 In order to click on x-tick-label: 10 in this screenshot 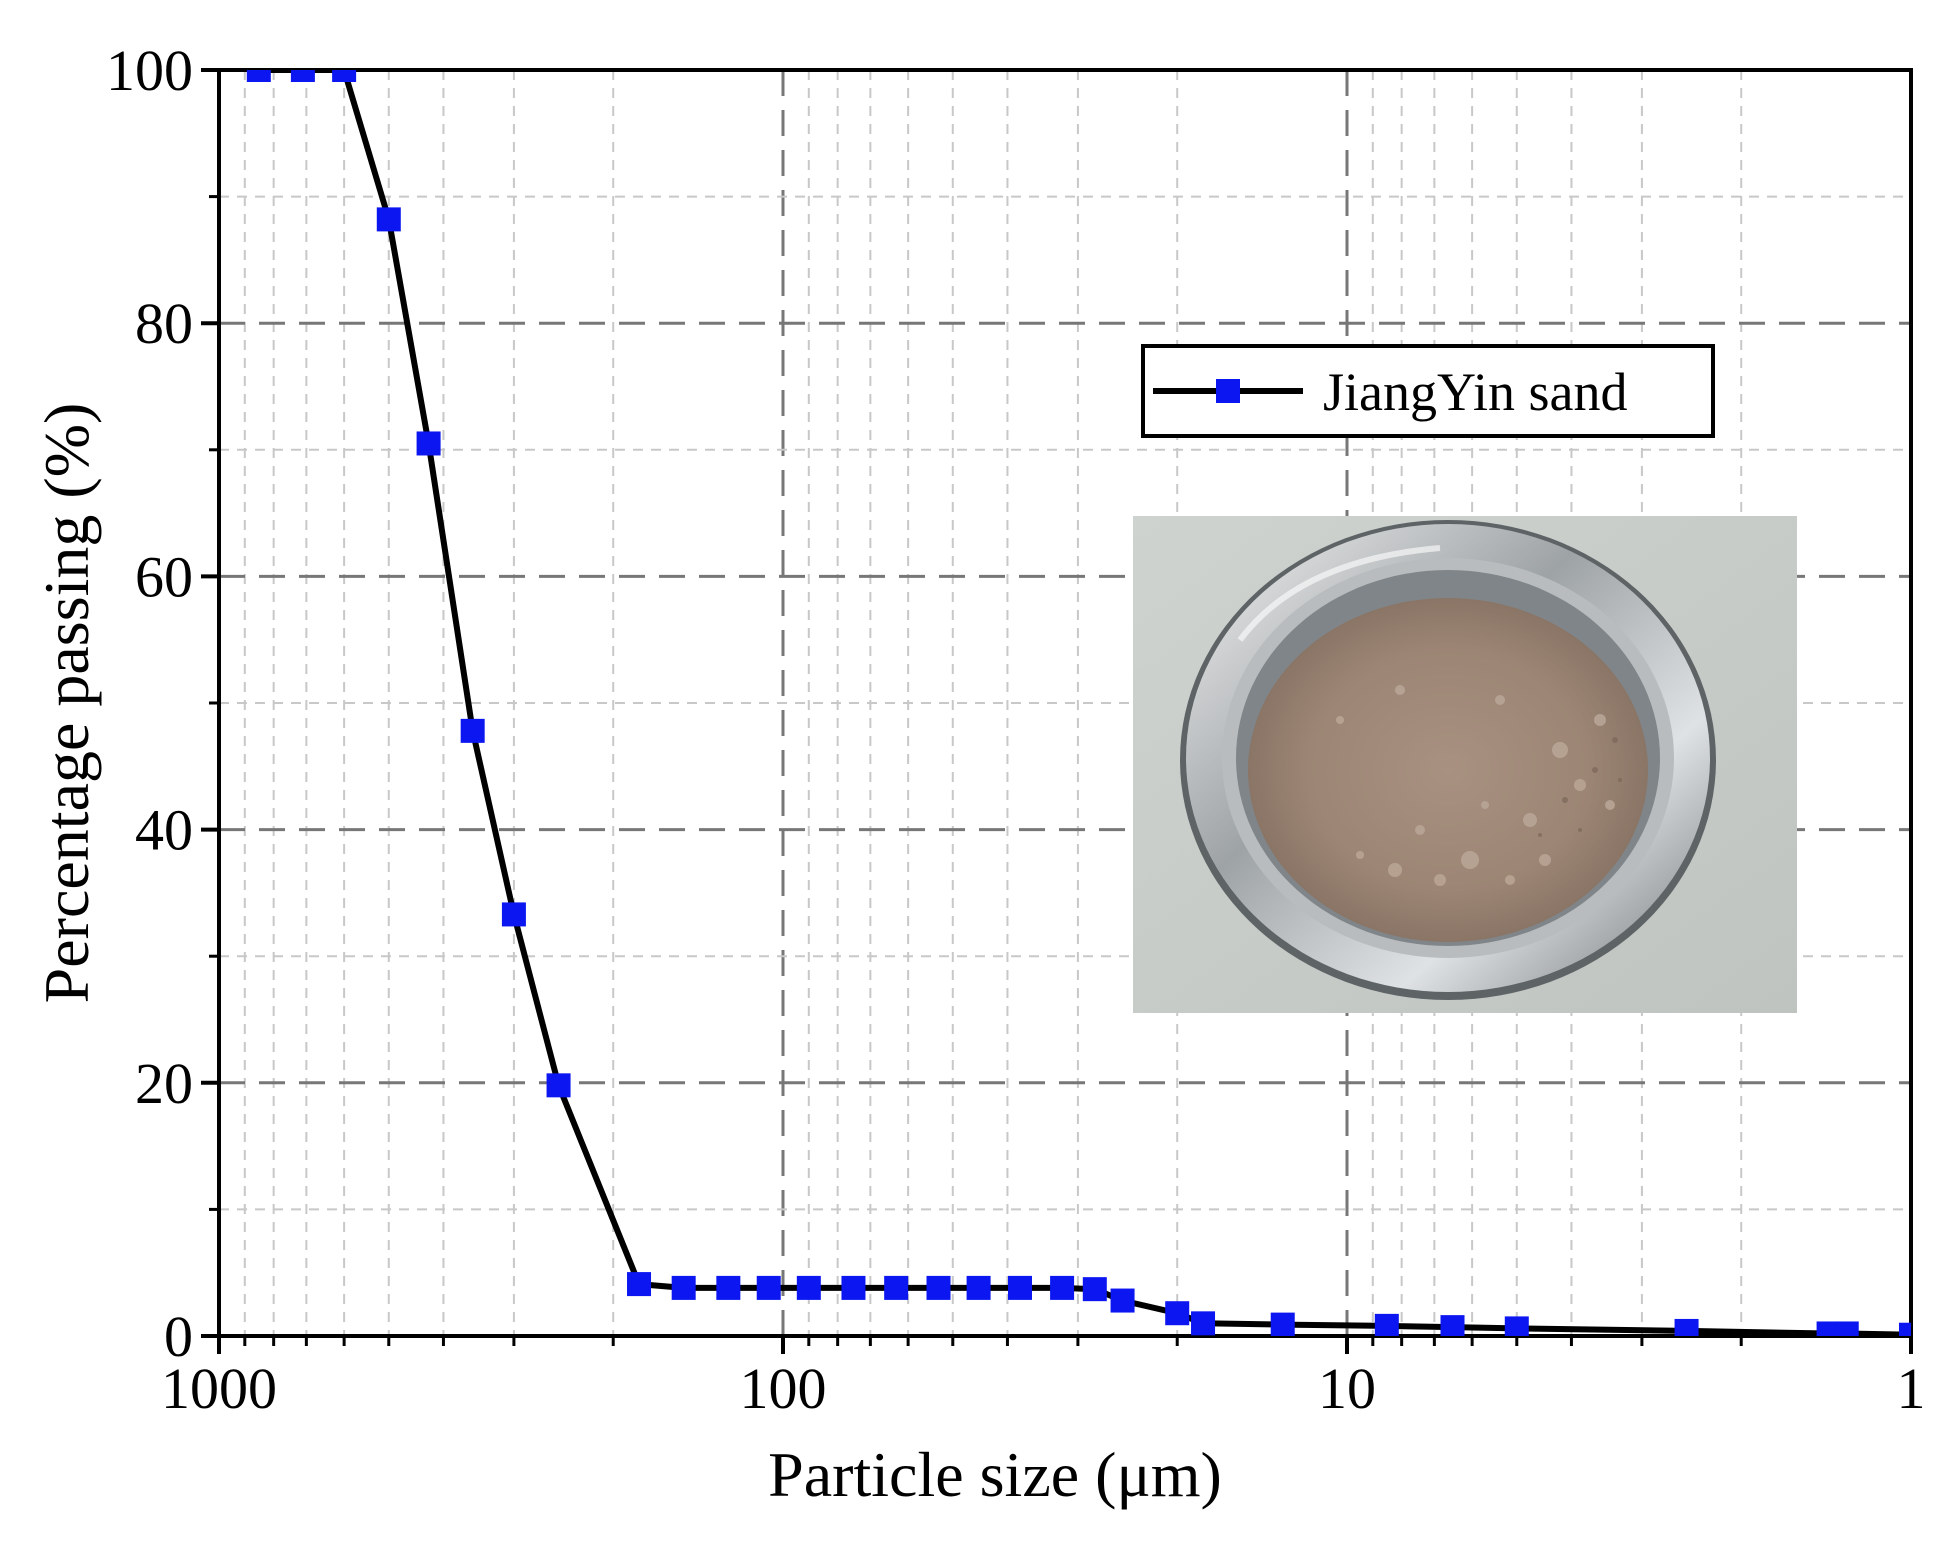, I will do `click(1347, 1388)`.